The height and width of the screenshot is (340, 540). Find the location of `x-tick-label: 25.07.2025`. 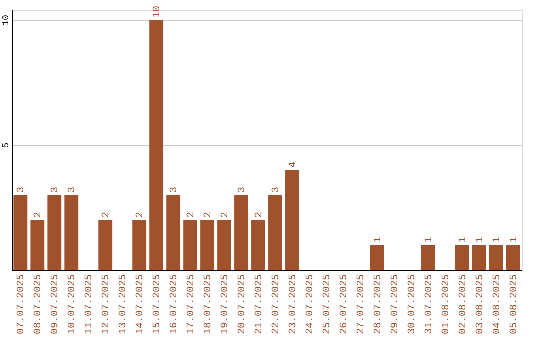

x-tick-label: 25.07.2025 is located at coordinates (328, 304).